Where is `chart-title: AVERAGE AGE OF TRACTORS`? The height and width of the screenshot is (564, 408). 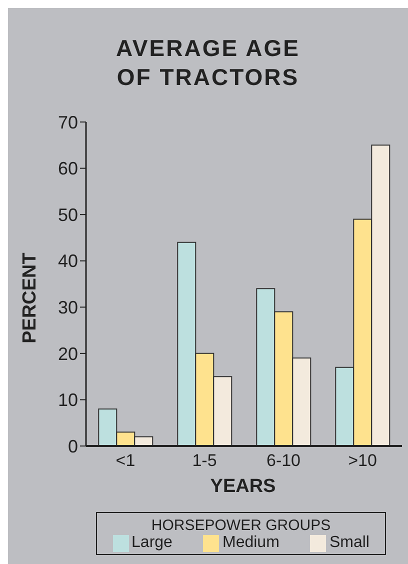 chart-title: AVERAGE AGE OF TRACTORS is located at coordinates (208, 63).